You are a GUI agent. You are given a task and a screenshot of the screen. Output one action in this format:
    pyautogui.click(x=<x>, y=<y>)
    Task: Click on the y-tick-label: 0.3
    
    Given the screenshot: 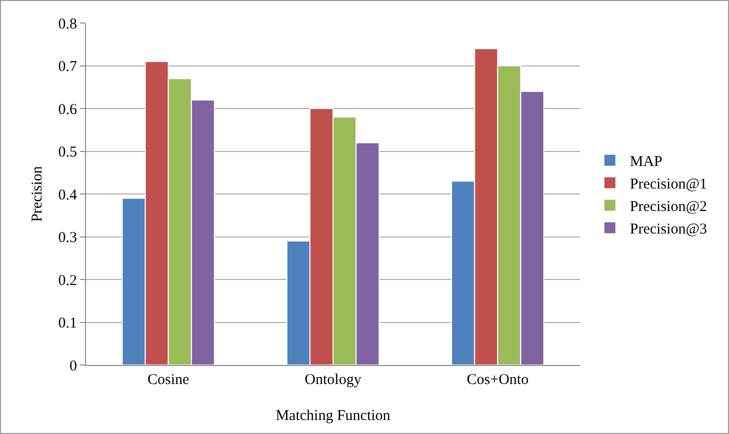 What is the action you would take?
    pyautogui.click(x=67, y=238)
    